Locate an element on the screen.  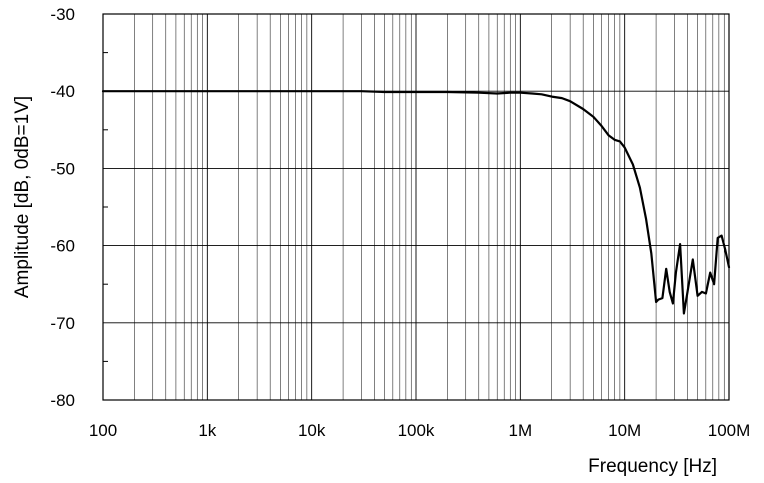
y-tick-label: -40 is located at coordinates (62, 91).